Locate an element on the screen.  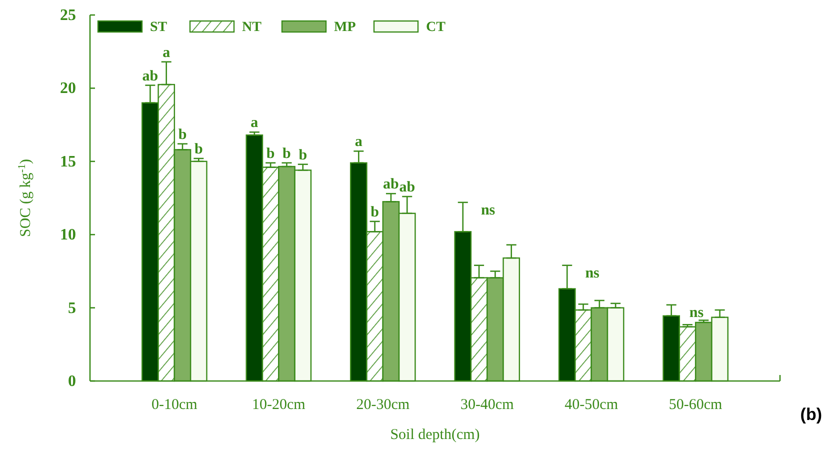
x-tick-label: 20-30cm is located at coordinates (383, 405).